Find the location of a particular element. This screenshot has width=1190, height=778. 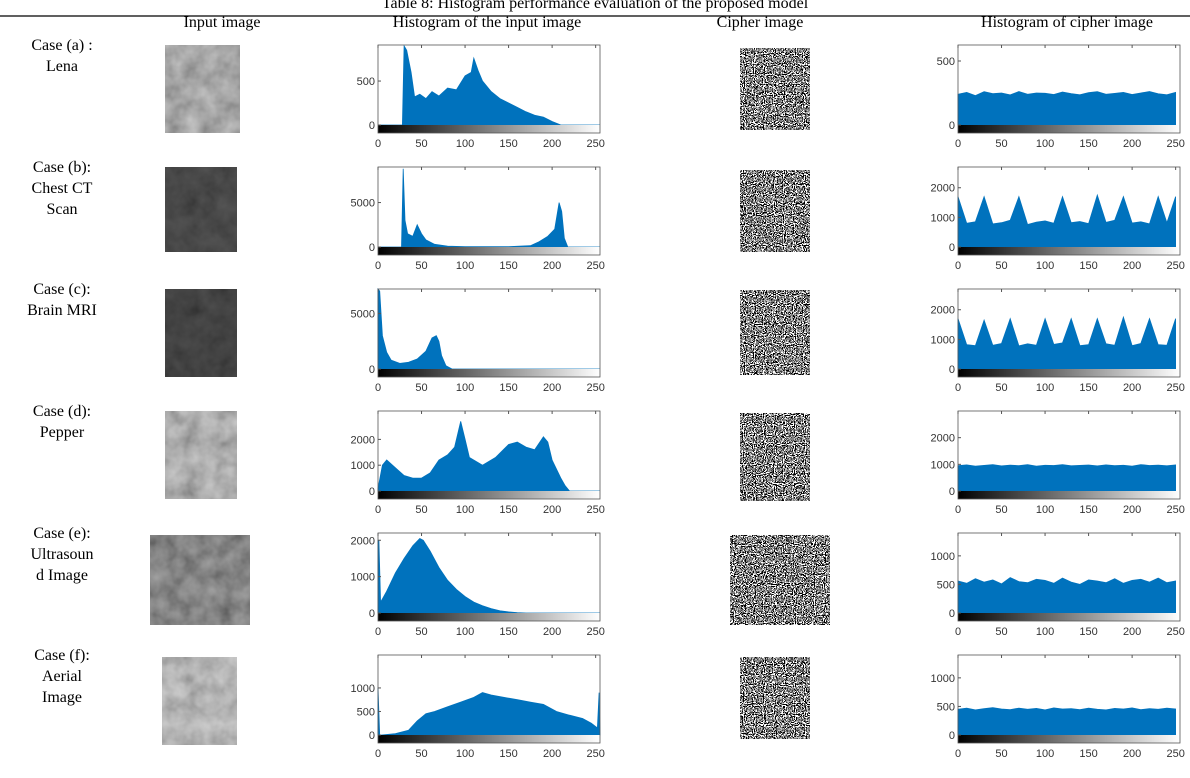

column-header: Cipher image is located at coordinates (760, 22).